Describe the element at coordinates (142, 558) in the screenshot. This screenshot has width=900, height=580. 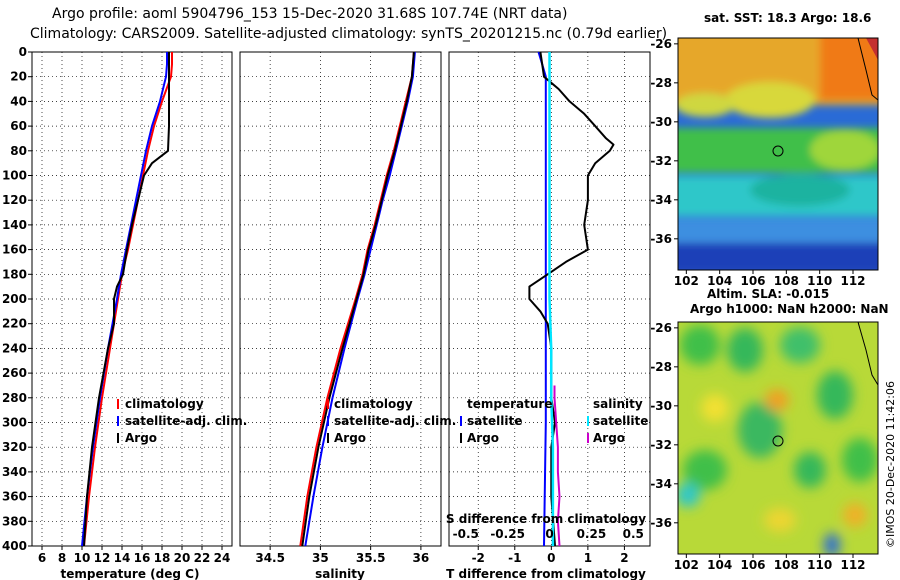
I see `x-tick-label: 16` at that location.